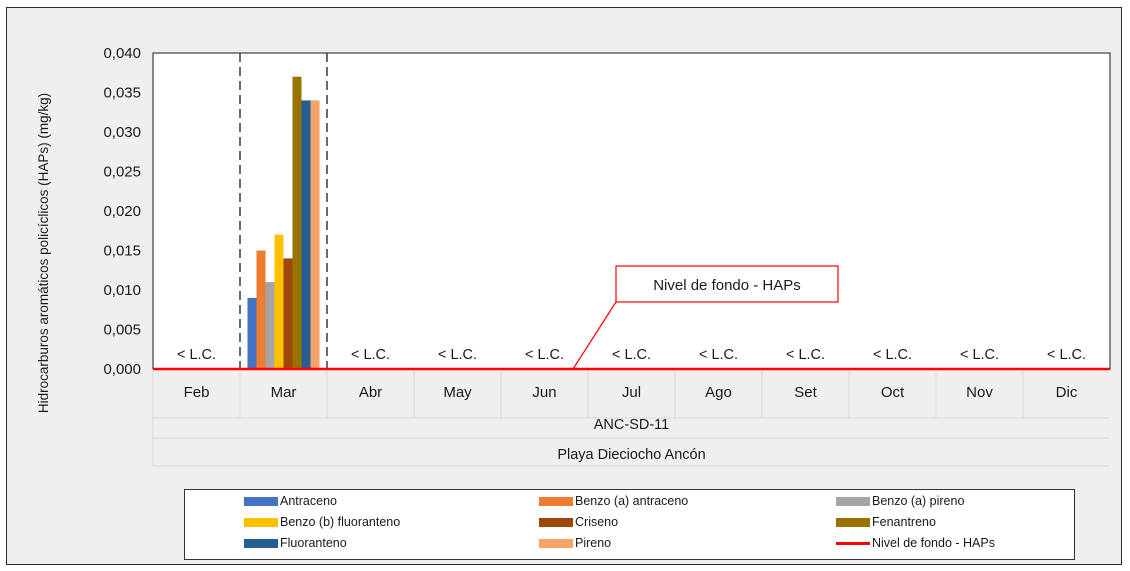 The width and height of the screenshot is (1130, 571). I want to click on bar-fluoranteno, so click(306, 235).